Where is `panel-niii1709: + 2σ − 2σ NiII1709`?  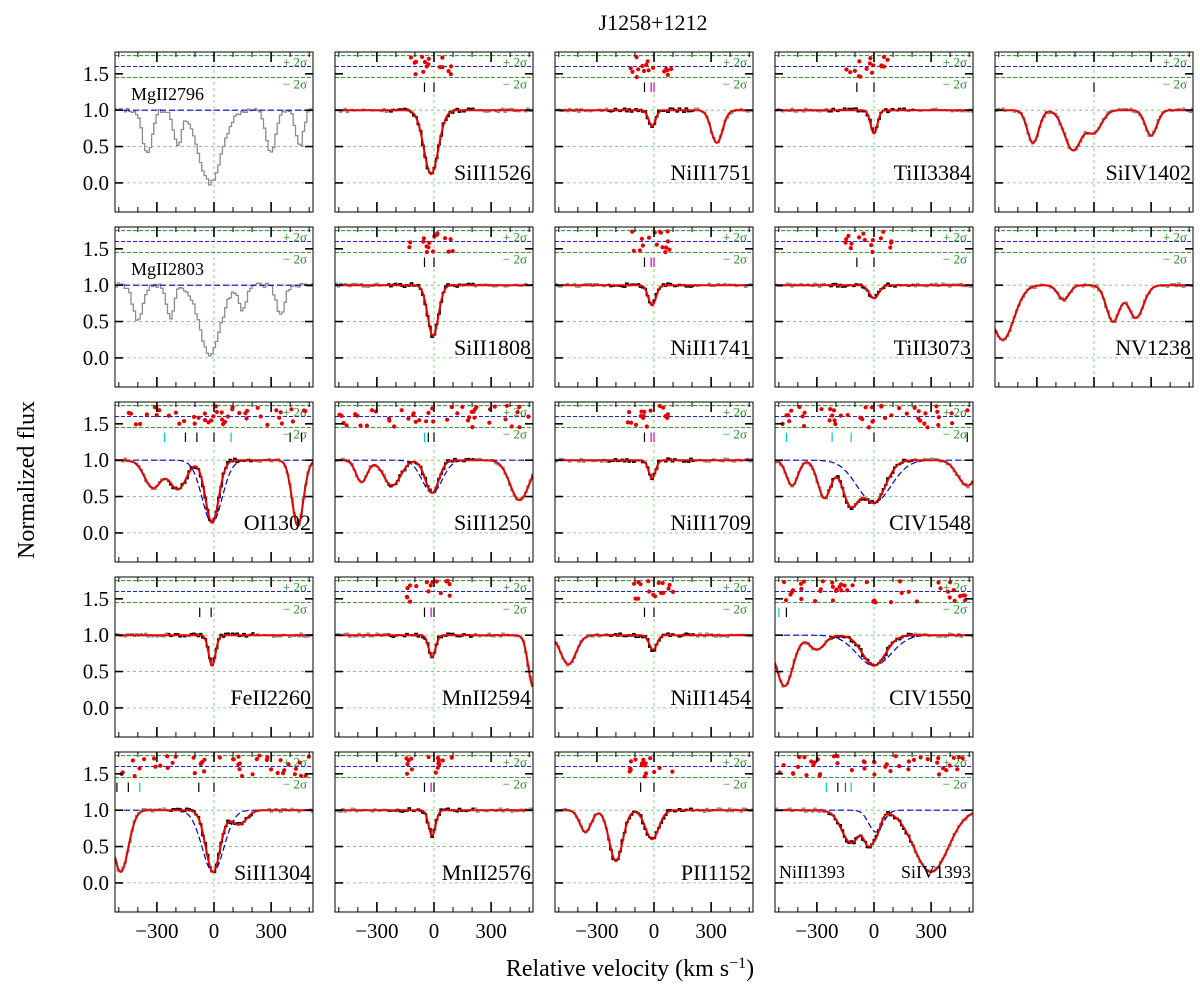 panel-niii1709: + 2σ − 2σ NiII1709 is located at coordinates (654, 482).